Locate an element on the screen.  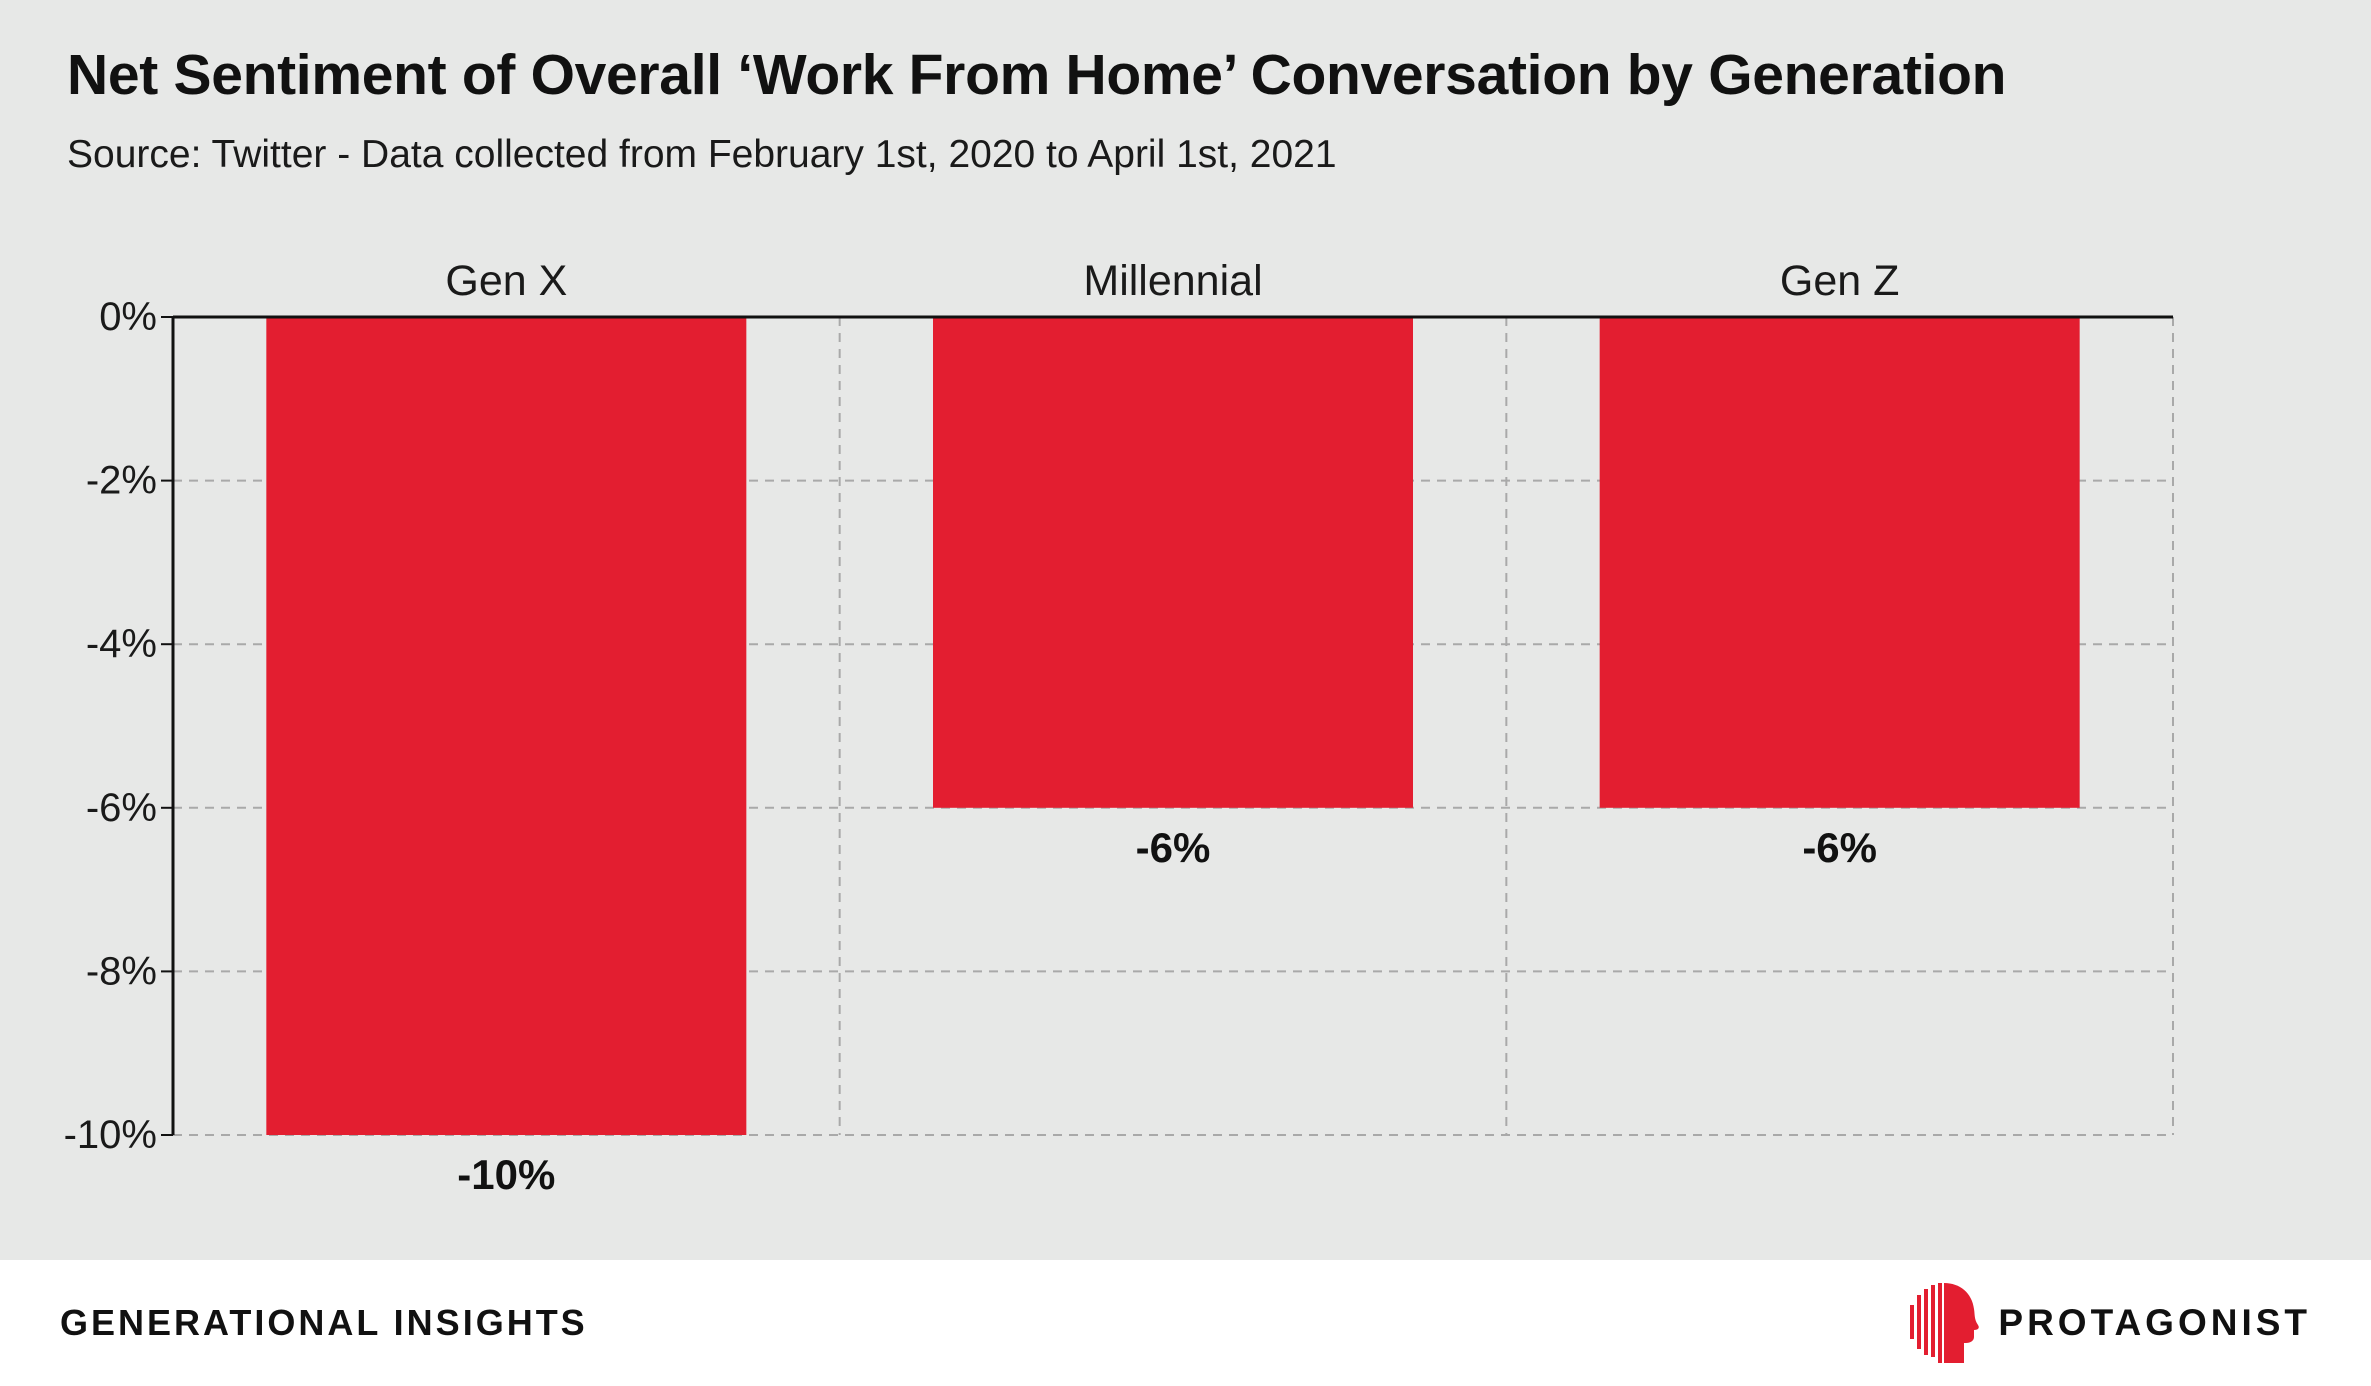
footer: GENERATIONAL INSIGHTS PROTAGONIST is located at coordinates (1185, 1323).